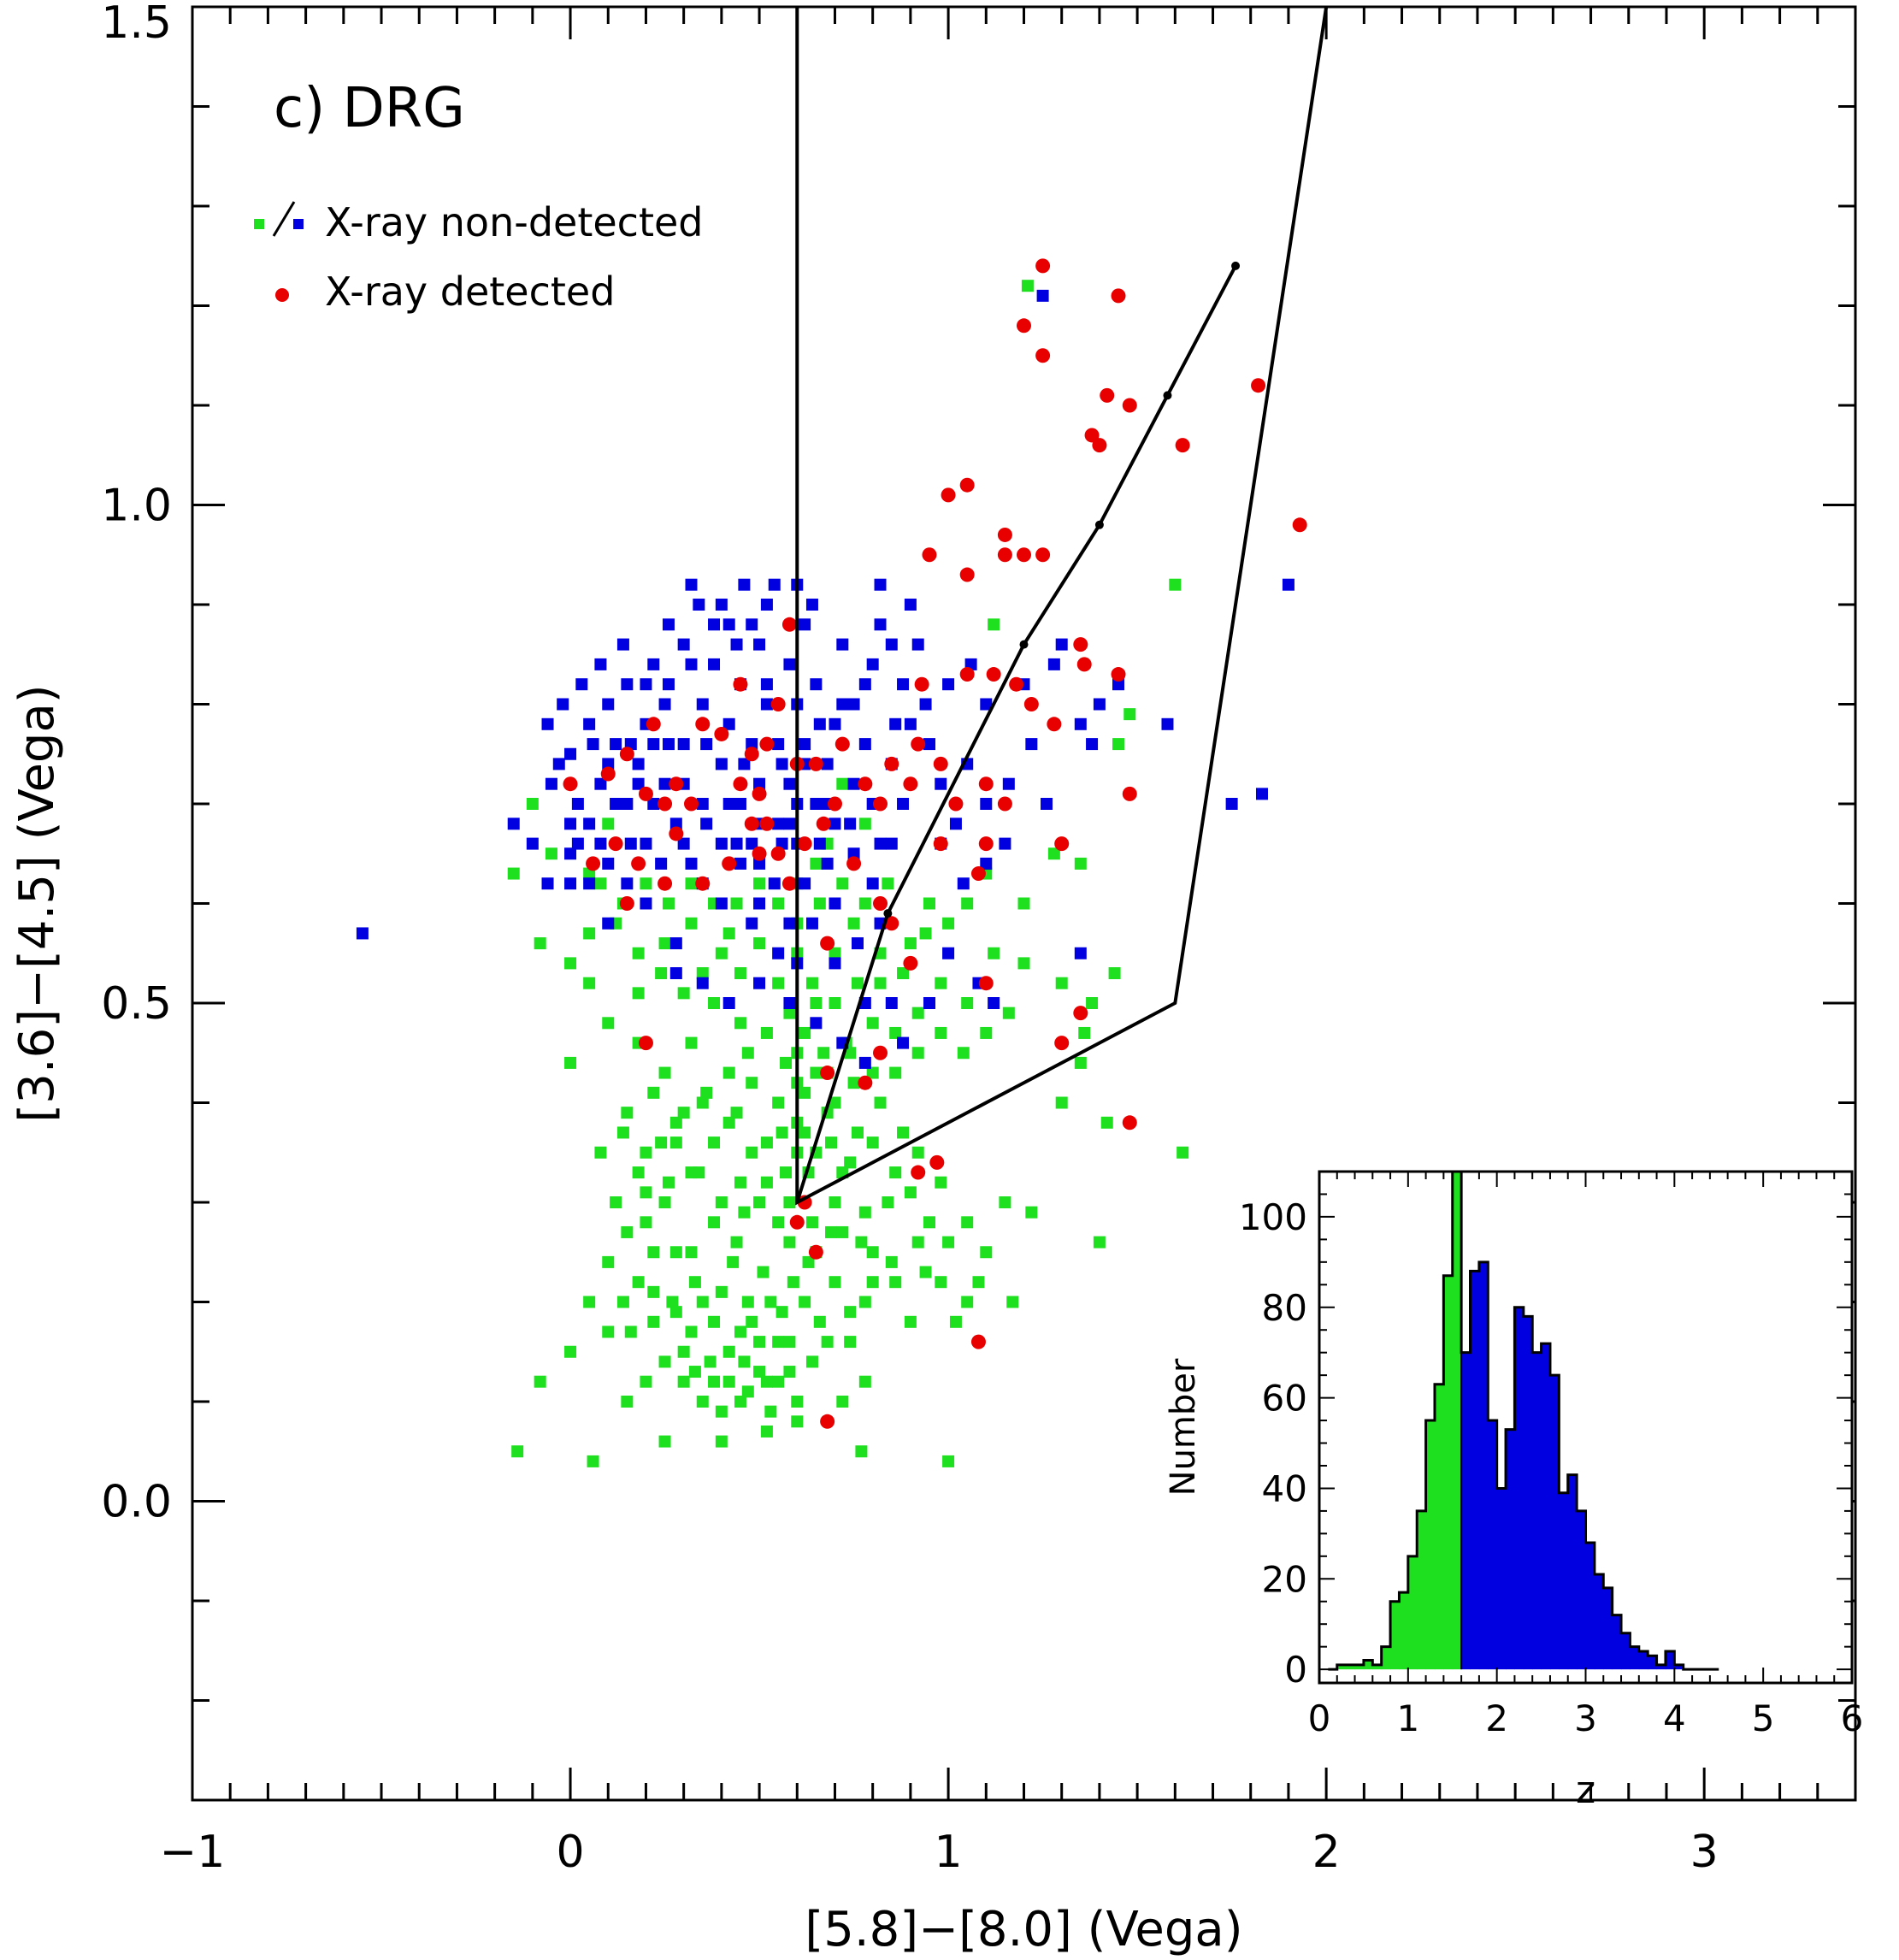  What do you see at coordinates (470, 292) in the screenshot?
I see `legend-label-detected: X-ray detected` at bounding box center [470, 292].